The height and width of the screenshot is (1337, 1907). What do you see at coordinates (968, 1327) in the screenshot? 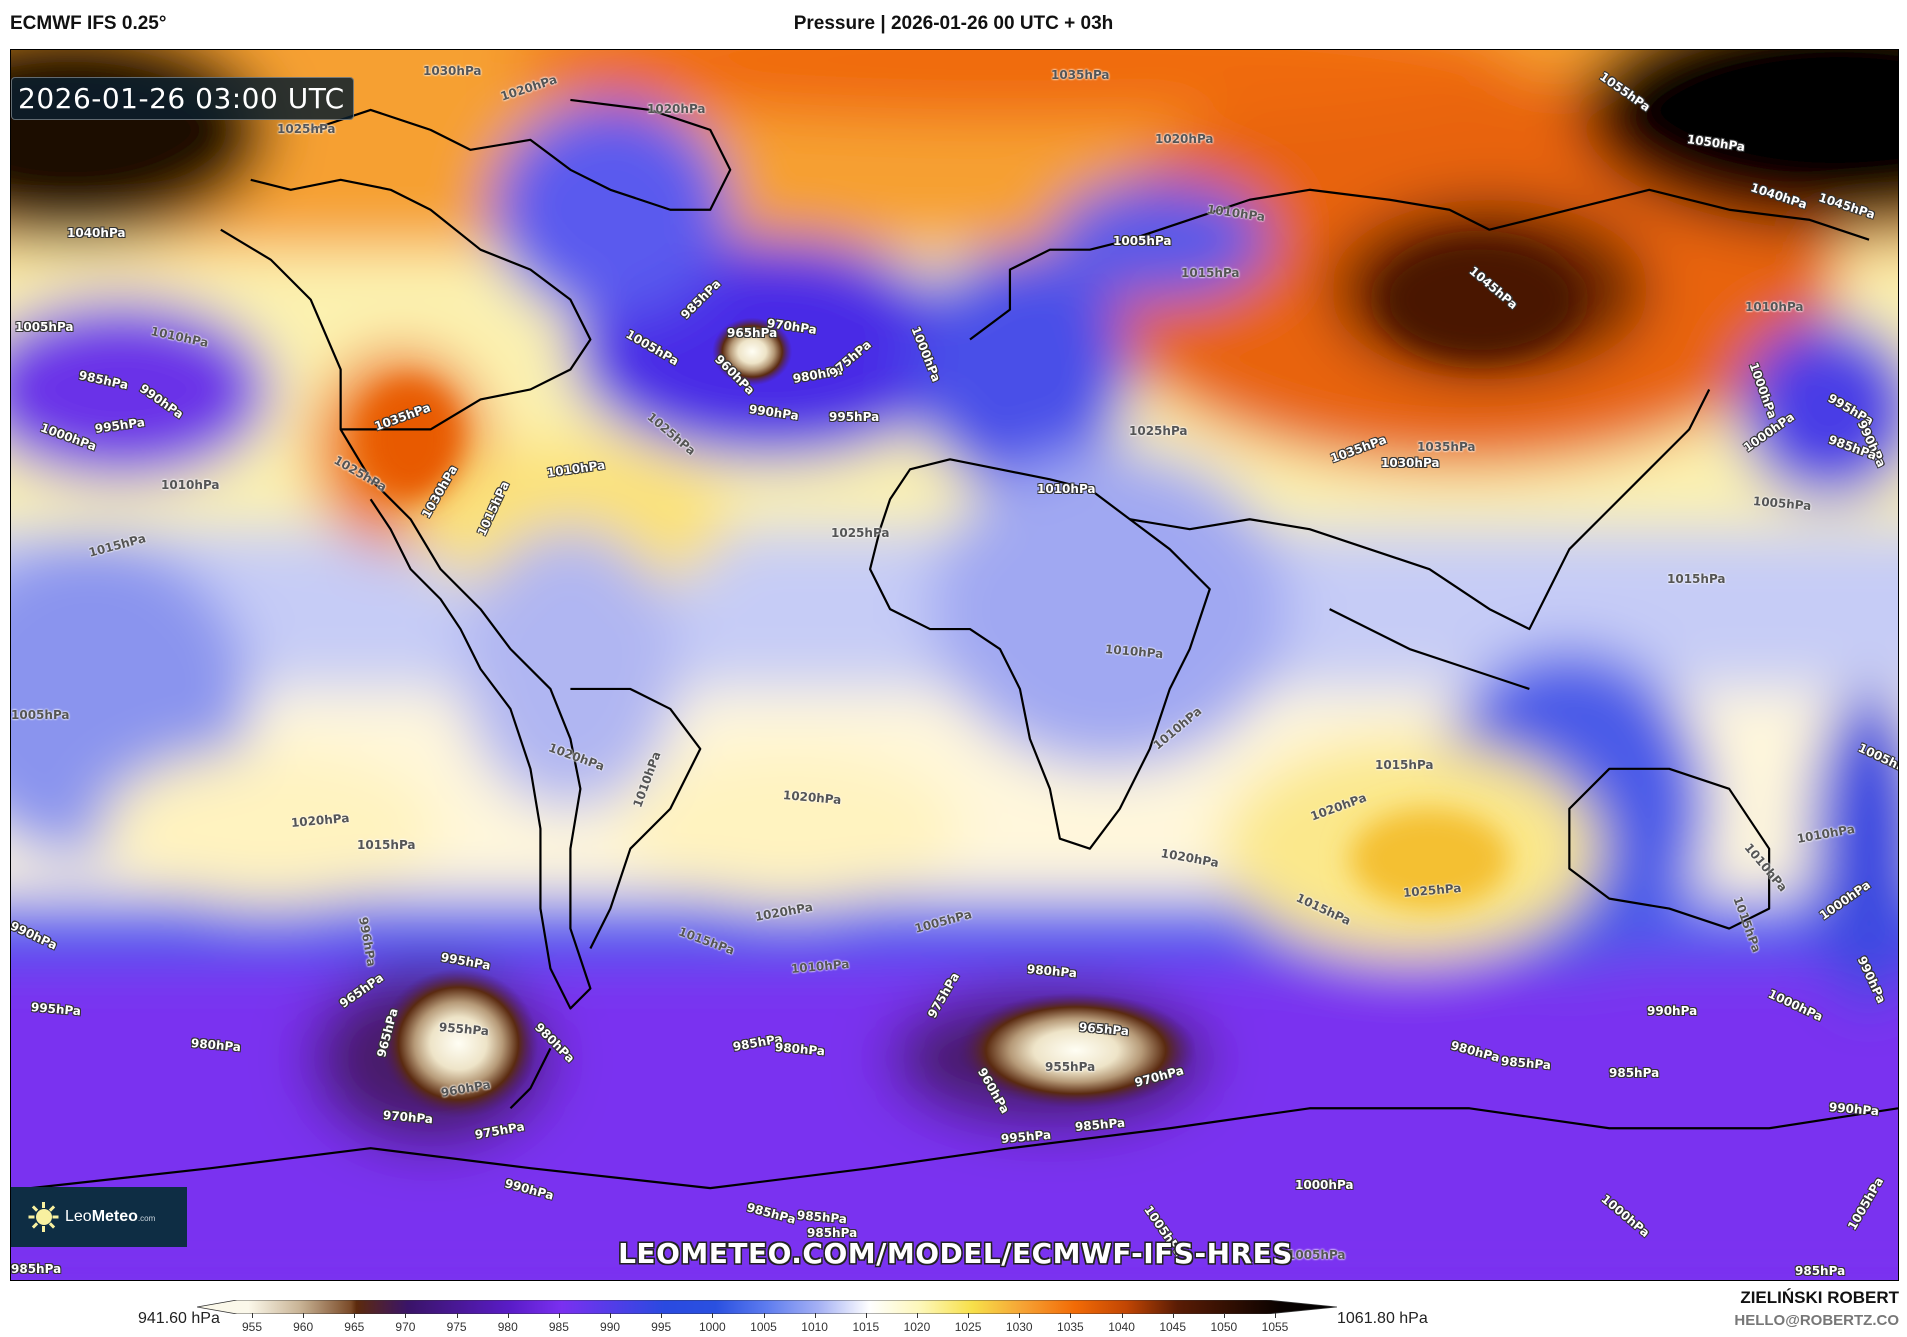
I see `colorbar-tick-label: 1025` at bounding box center [968, 1327].